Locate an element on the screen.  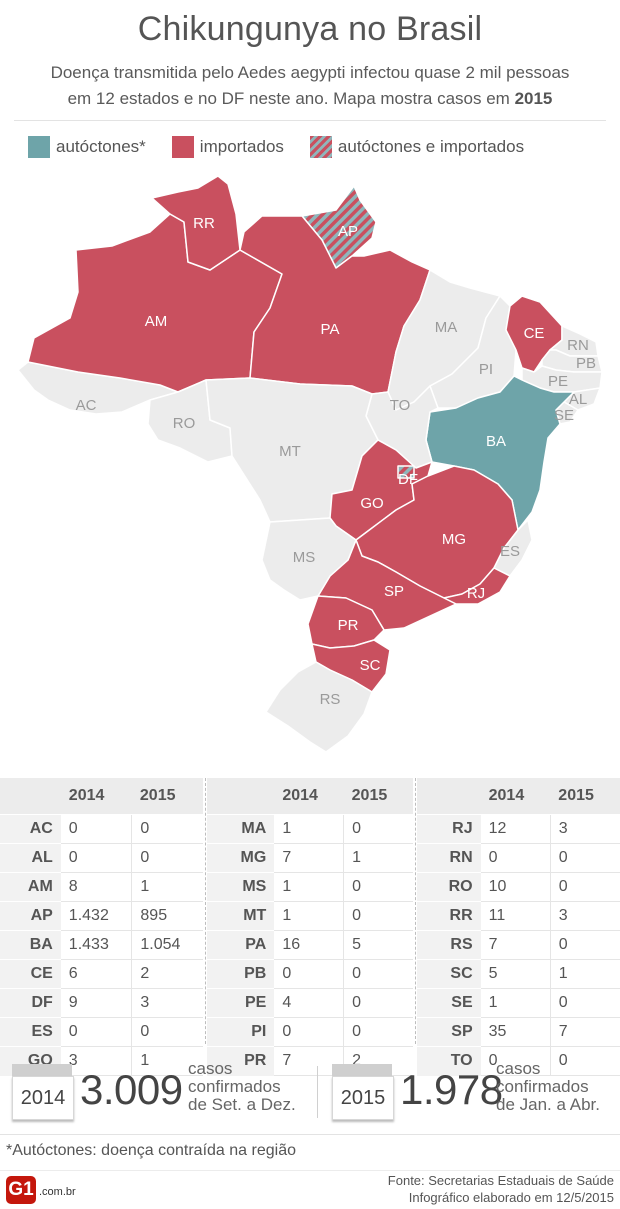
table-cell-2015: 2 is located at coordinates (167, 974).